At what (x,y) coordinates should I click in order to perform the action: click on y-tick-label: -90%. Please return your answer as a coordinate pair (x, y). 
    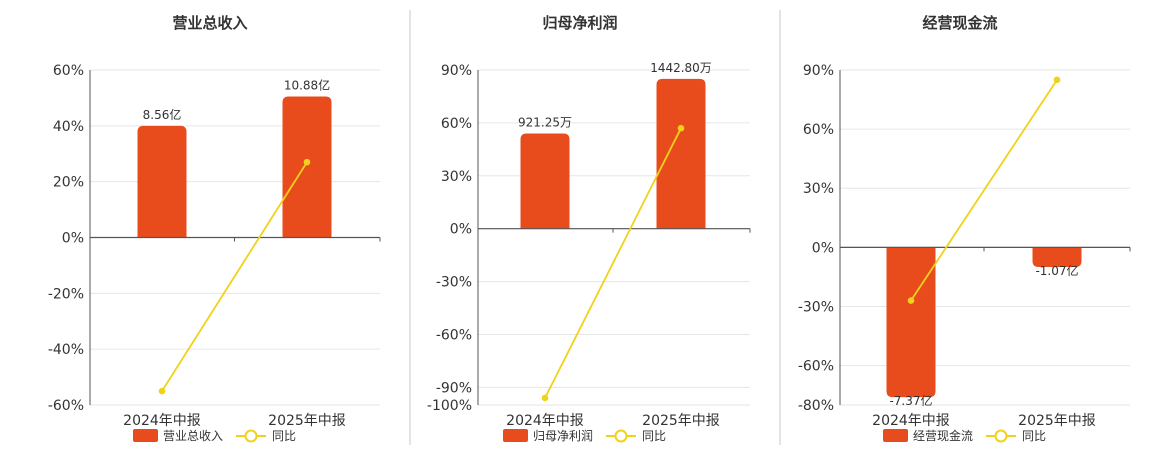
    Looking at the image, I should click on (454, 388).